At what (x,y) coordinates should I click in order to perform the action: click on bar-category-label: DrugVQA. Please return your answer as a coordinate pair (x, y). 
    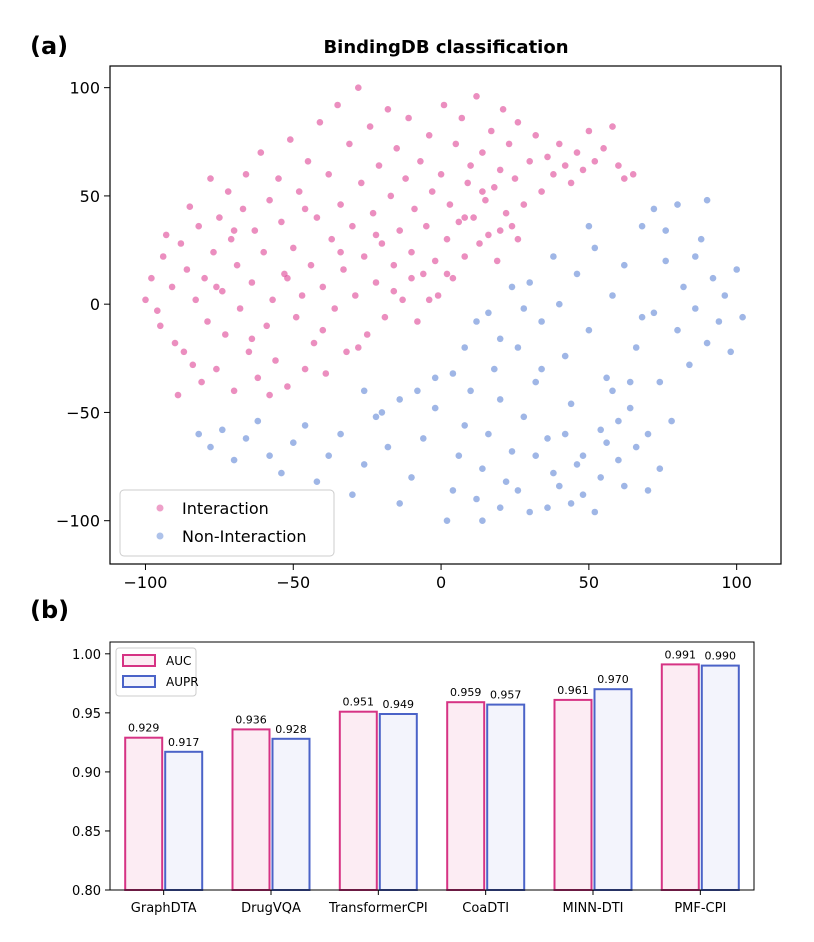
    Looking at the image, I should click on (271, 908).